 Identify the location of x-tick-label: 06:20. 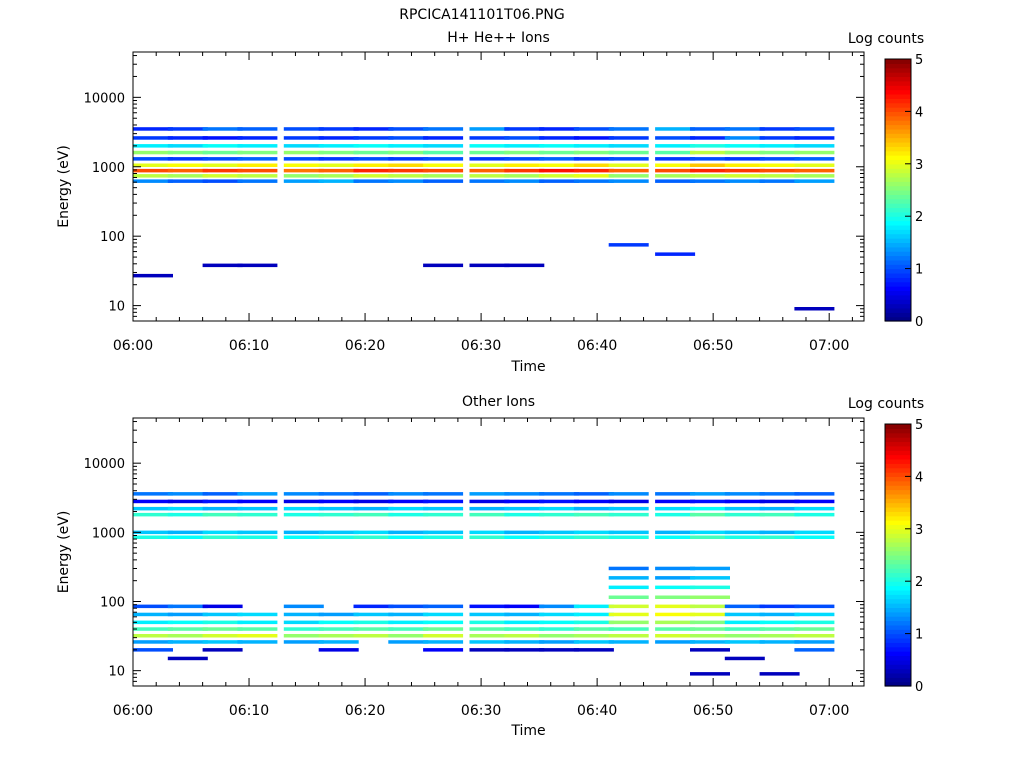
(365, 346).